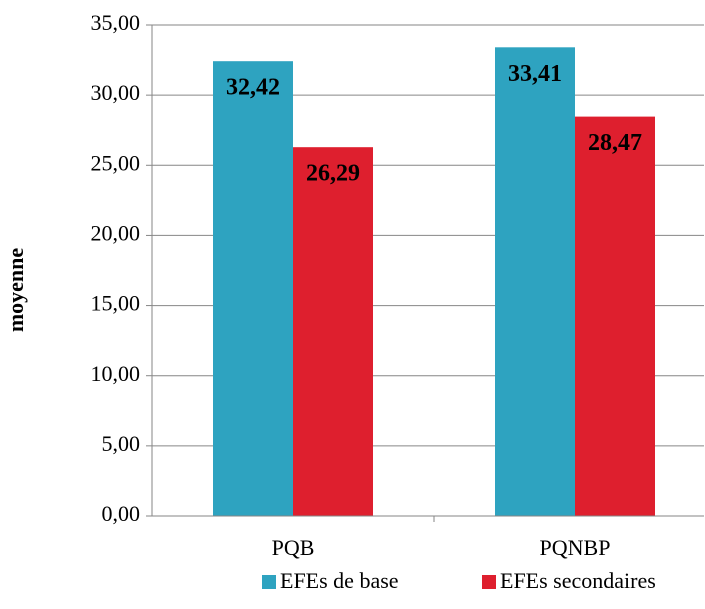  Describe the element at coordinates (116, 162) in the screenshot. I see `y-tick-label: 25,00` at that location.